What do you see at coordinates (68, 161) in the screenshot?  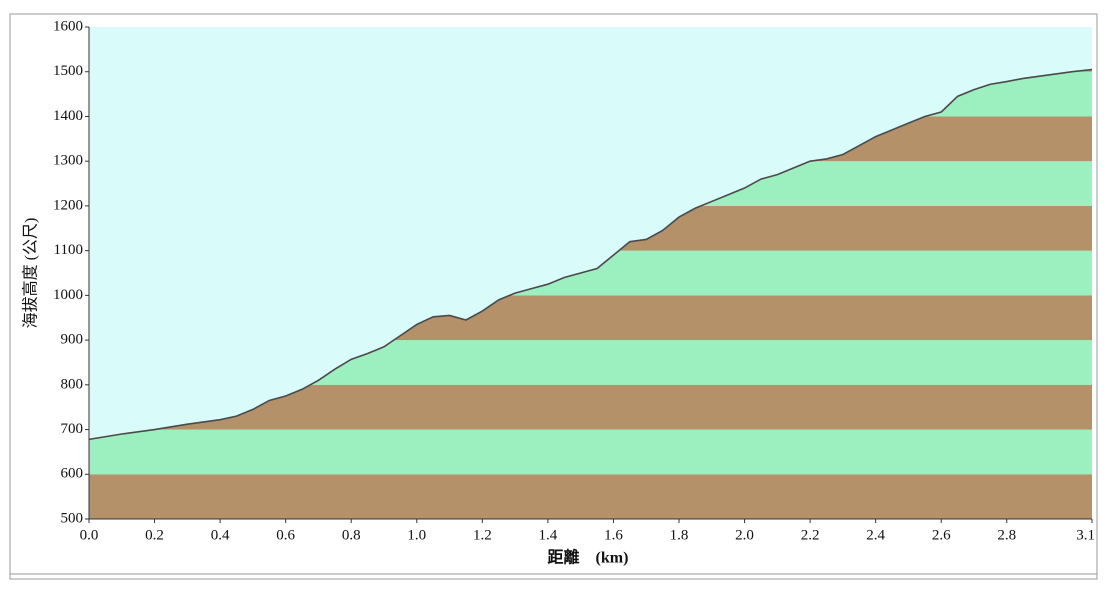 I see `y-tick-label: 1300` at bounding box center [68, 161].